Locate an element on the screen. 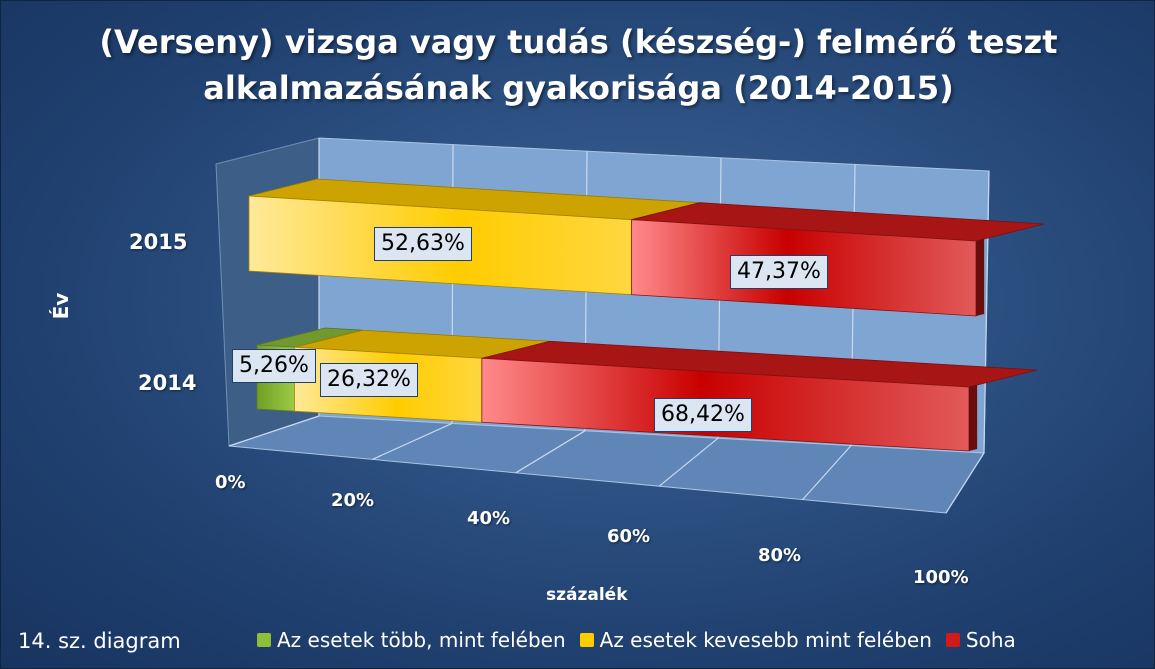 The height and width of the screenshot is (669, 1155). legend-text-tobb: Az esetek több, mint felében is located at coordinates (421, 640).